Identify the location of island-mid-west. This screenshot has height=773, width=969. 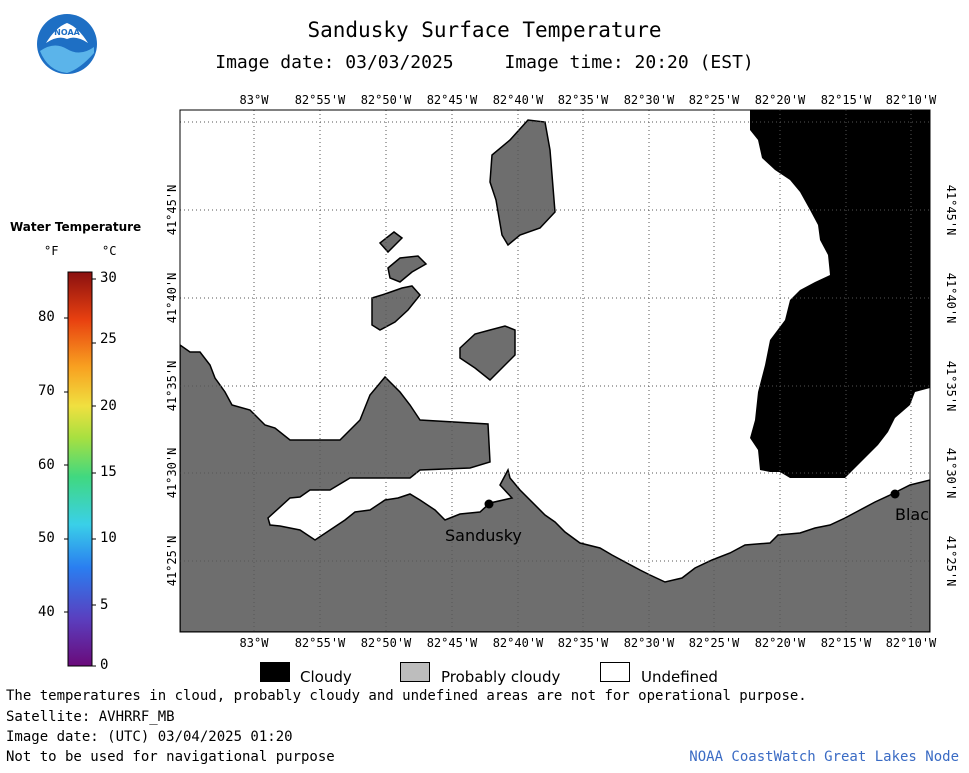
(396, 308).